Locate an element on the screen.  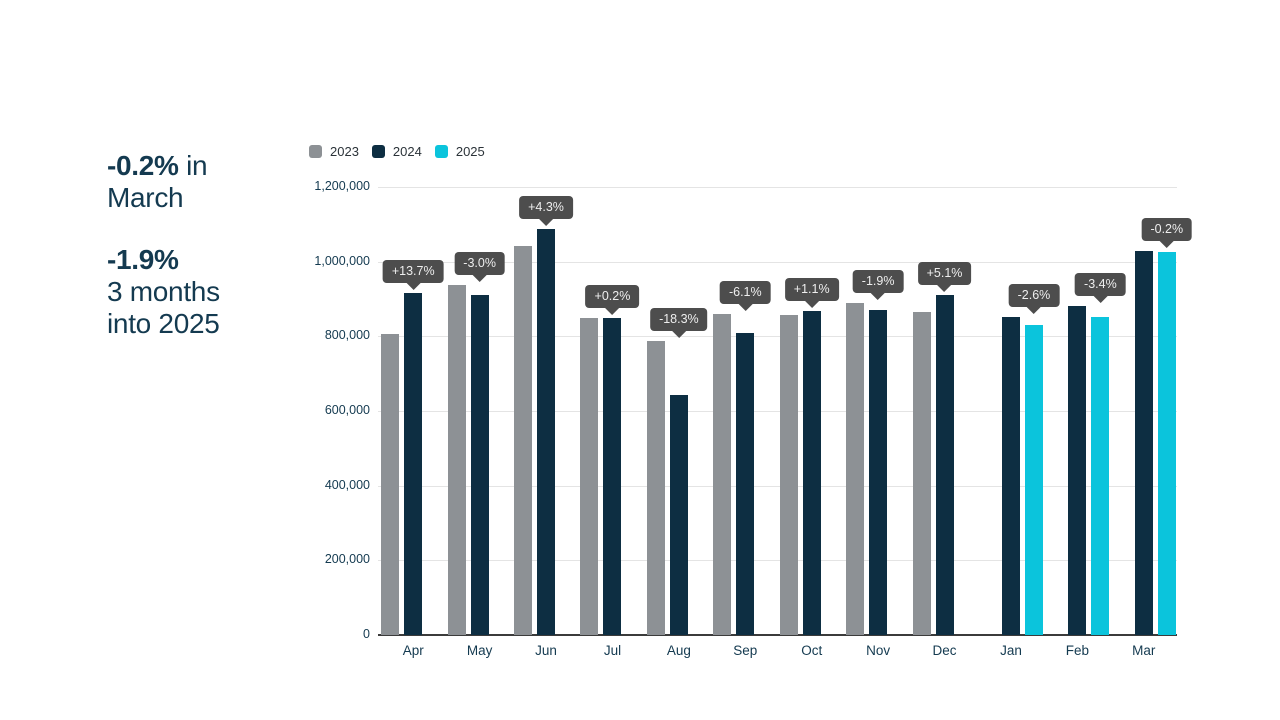
pct-change-label: +5.1% is located at coordinates (944, 274).